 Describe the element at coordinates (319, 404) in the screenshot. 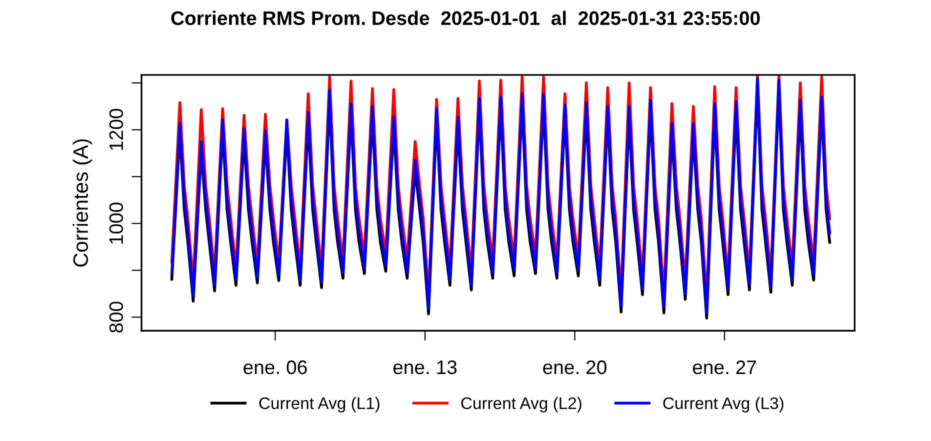

I see `legend-label: Current Avg (L1)` at that location.